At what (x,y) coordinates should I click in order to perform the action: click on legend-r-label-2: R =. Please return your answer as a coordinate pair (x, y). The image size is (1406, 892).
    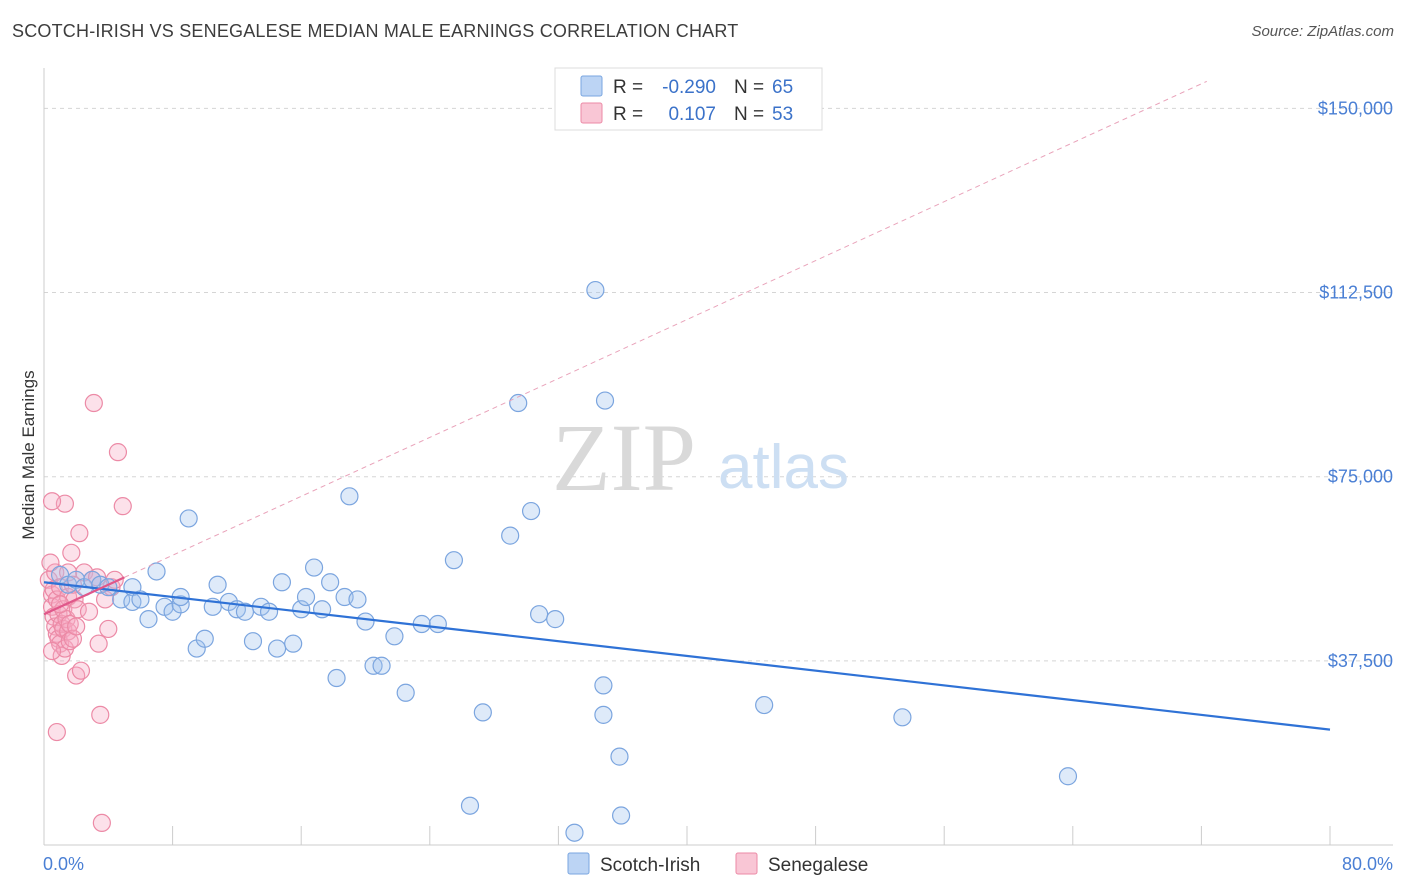
    Looking at the image, I should click on (628, 114).